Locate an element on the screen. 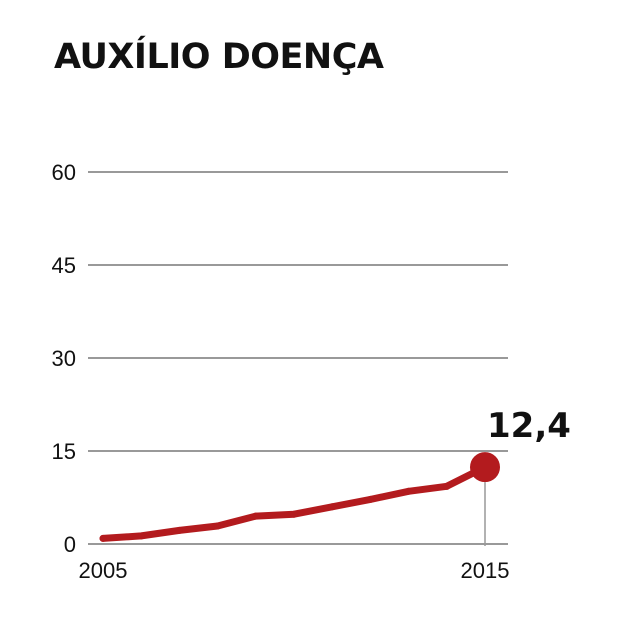 Image resolution: width=628 pixels, height=622 pixels. chart-title: AUXÍLIO DOENÇA is located at coordinates (219, 57).